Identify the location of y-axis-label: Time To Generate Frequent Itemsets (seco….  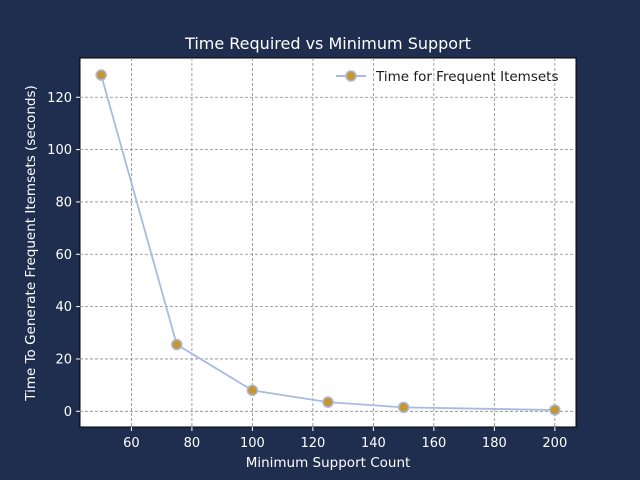
(31, 243).